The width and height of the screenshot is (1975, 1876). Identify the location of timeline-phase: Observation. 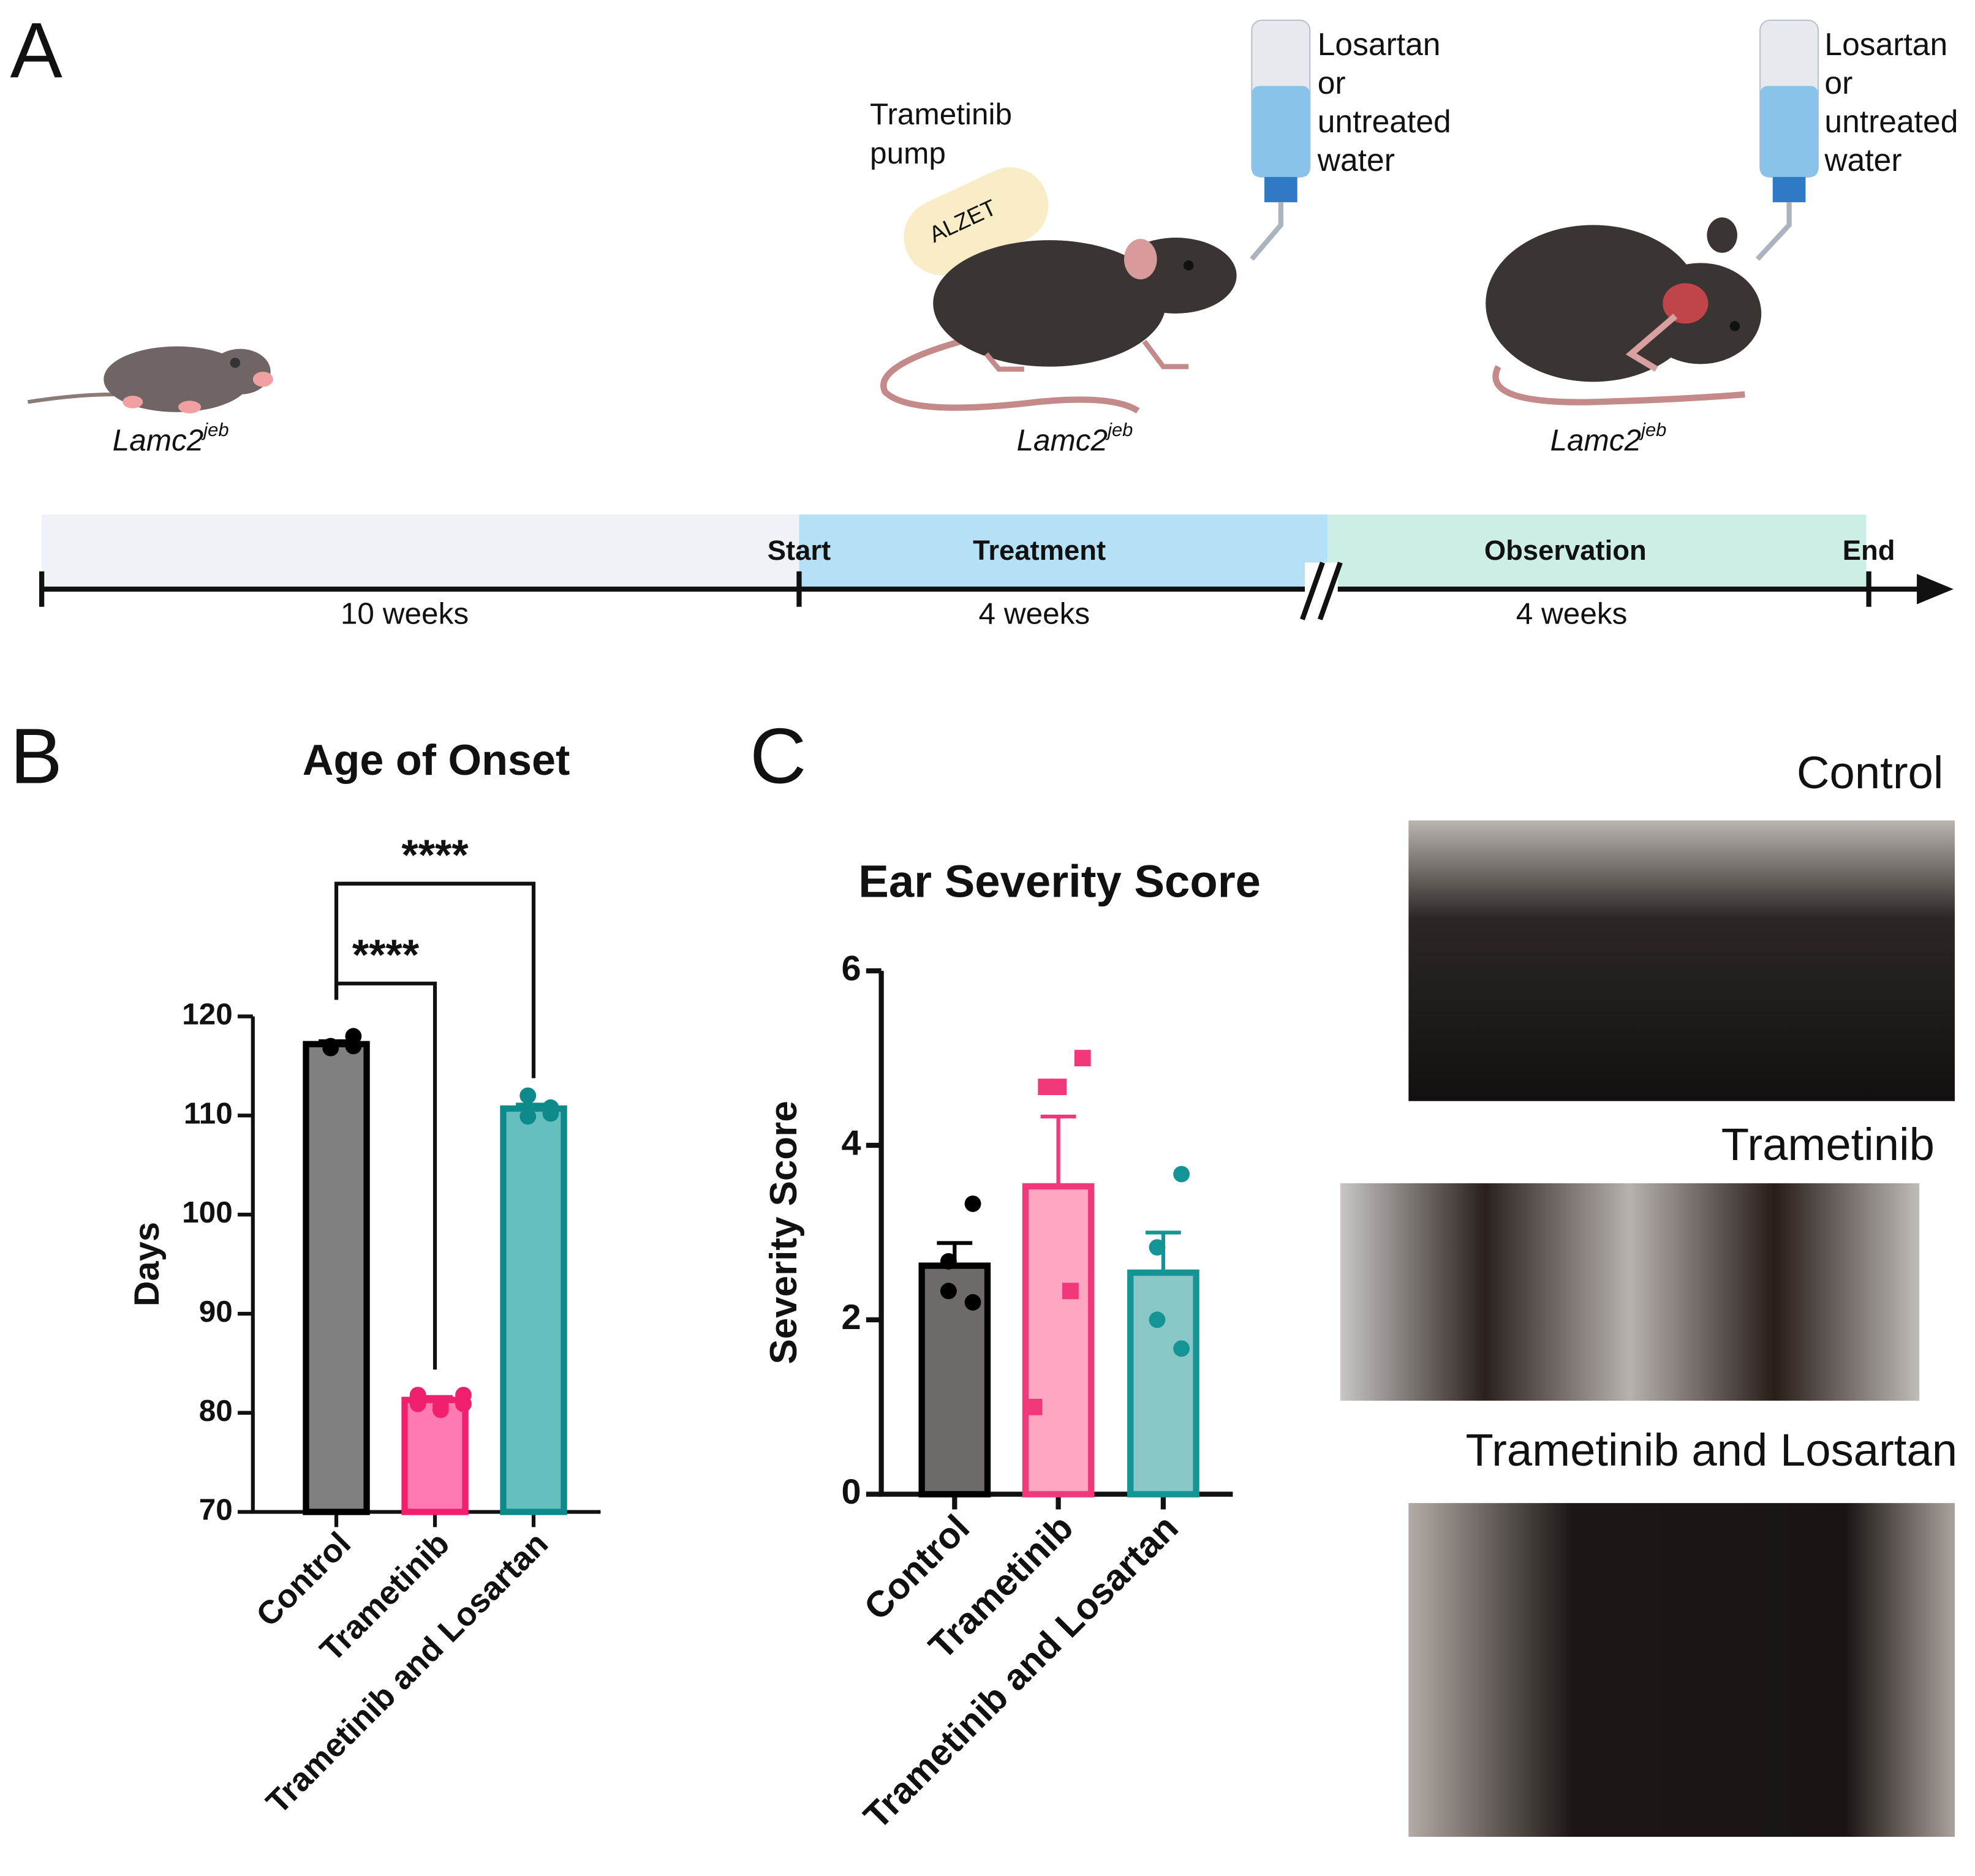
(1565, 550).